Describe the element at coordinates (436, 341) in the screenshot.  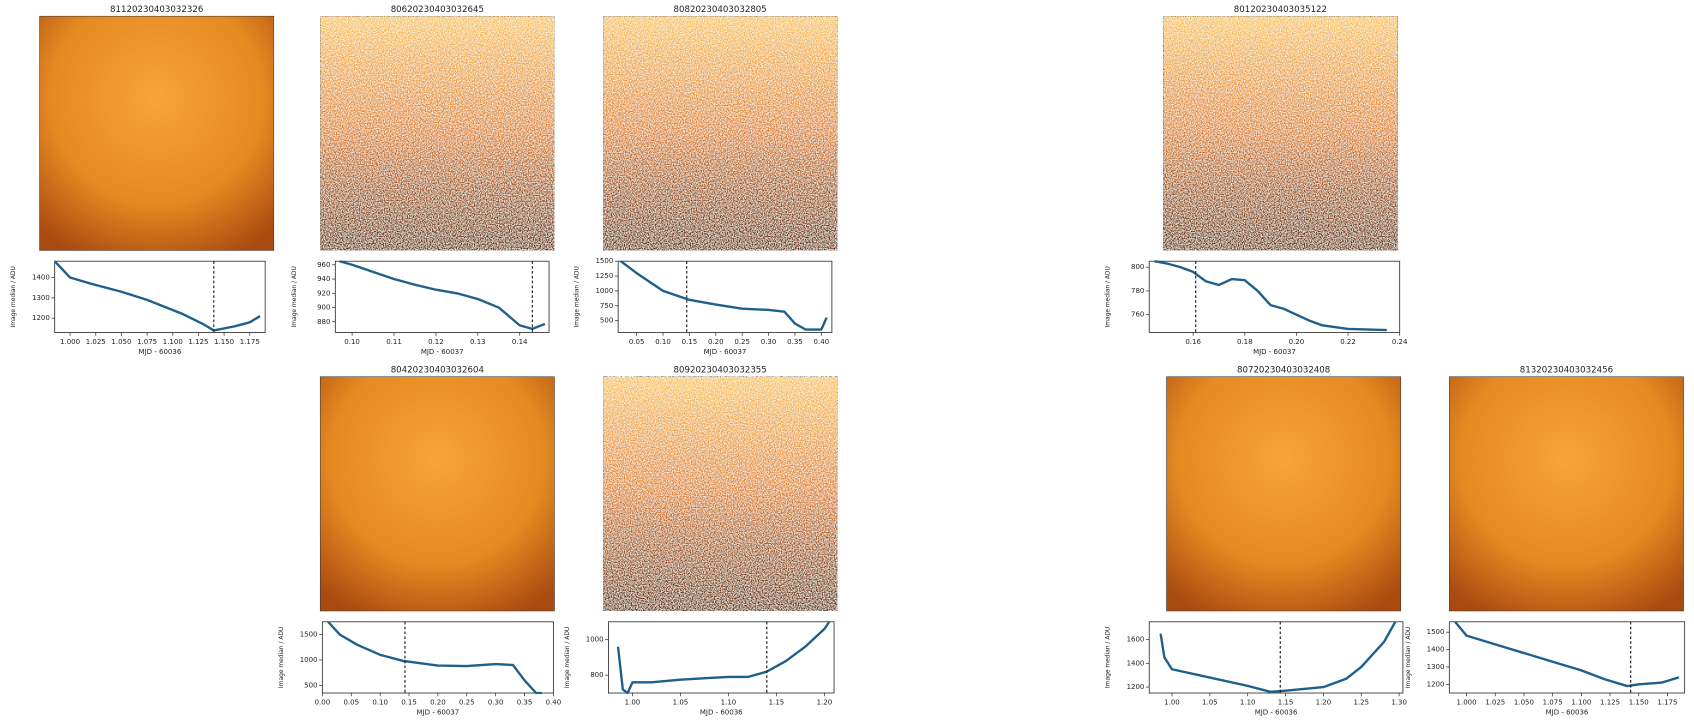
I see `x-tick-label: 0.12` at that location.